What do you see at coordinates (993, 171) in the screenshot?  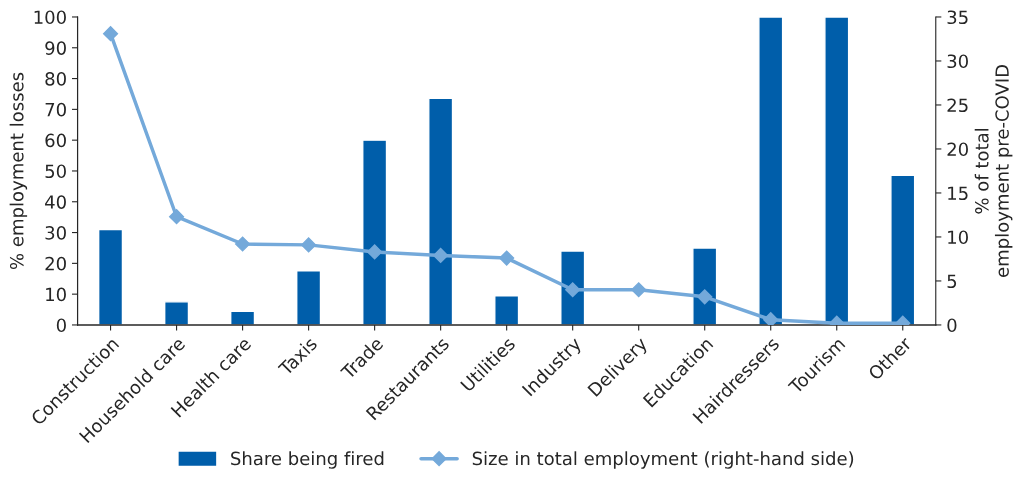 I see `y2-axis-title: % of total employment pre-COVID` at bounding box center [993, 171].